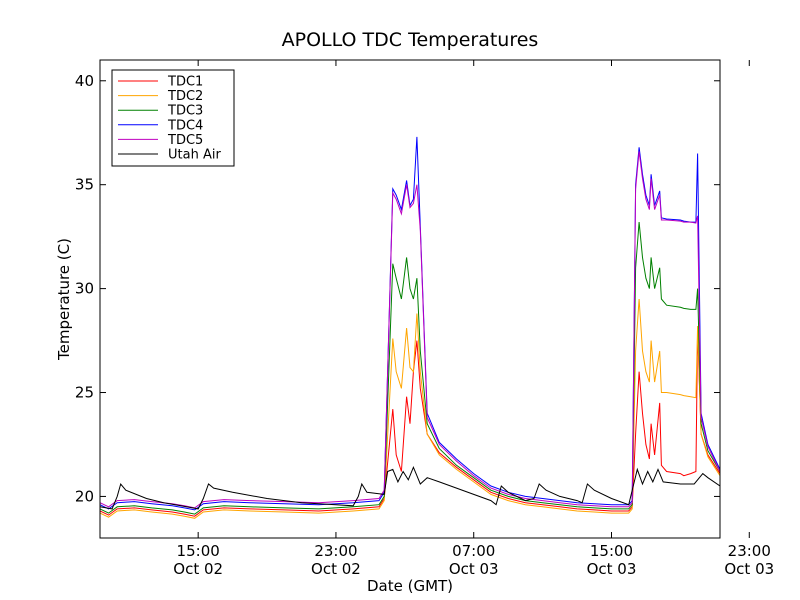 The height and width of the screenshot is (600, 800). What do you see at coordinates (84, 393) in the screenshot?
I see `y-tick-label: 25` at bounding box center [84, 393].